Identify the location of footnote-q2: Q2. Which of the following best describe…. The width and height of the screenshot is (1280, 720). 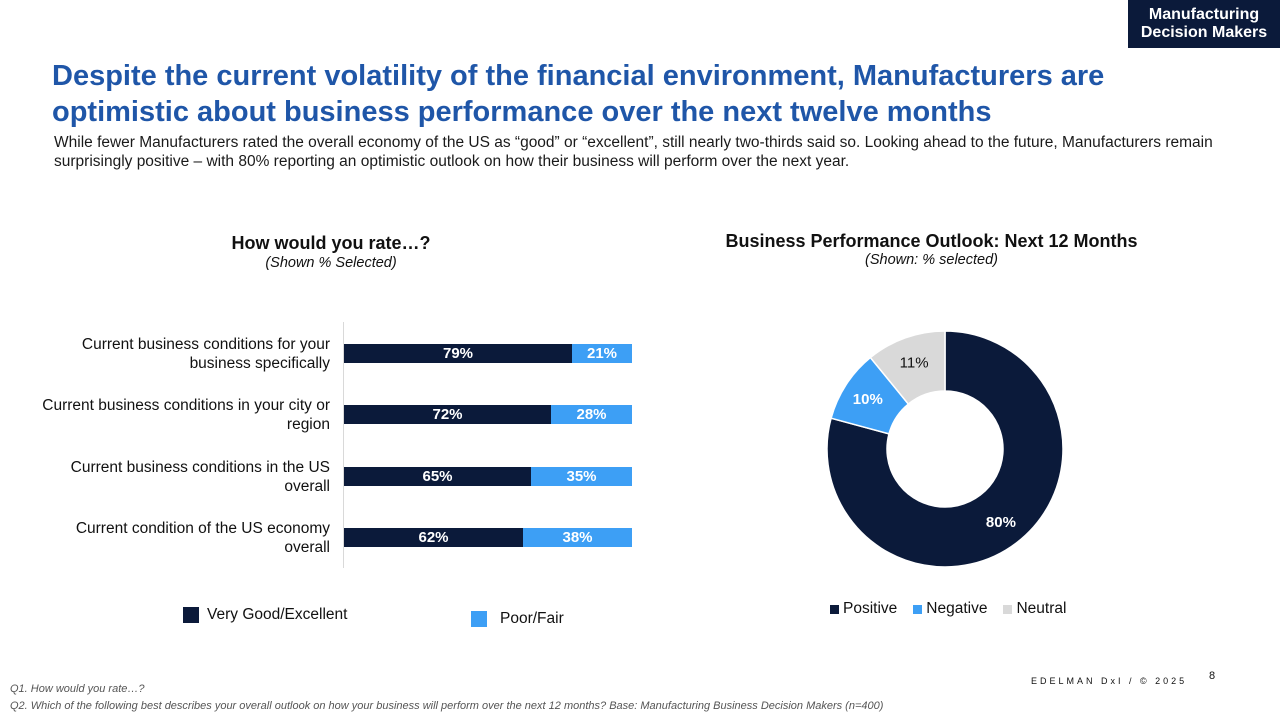
(447, 706).